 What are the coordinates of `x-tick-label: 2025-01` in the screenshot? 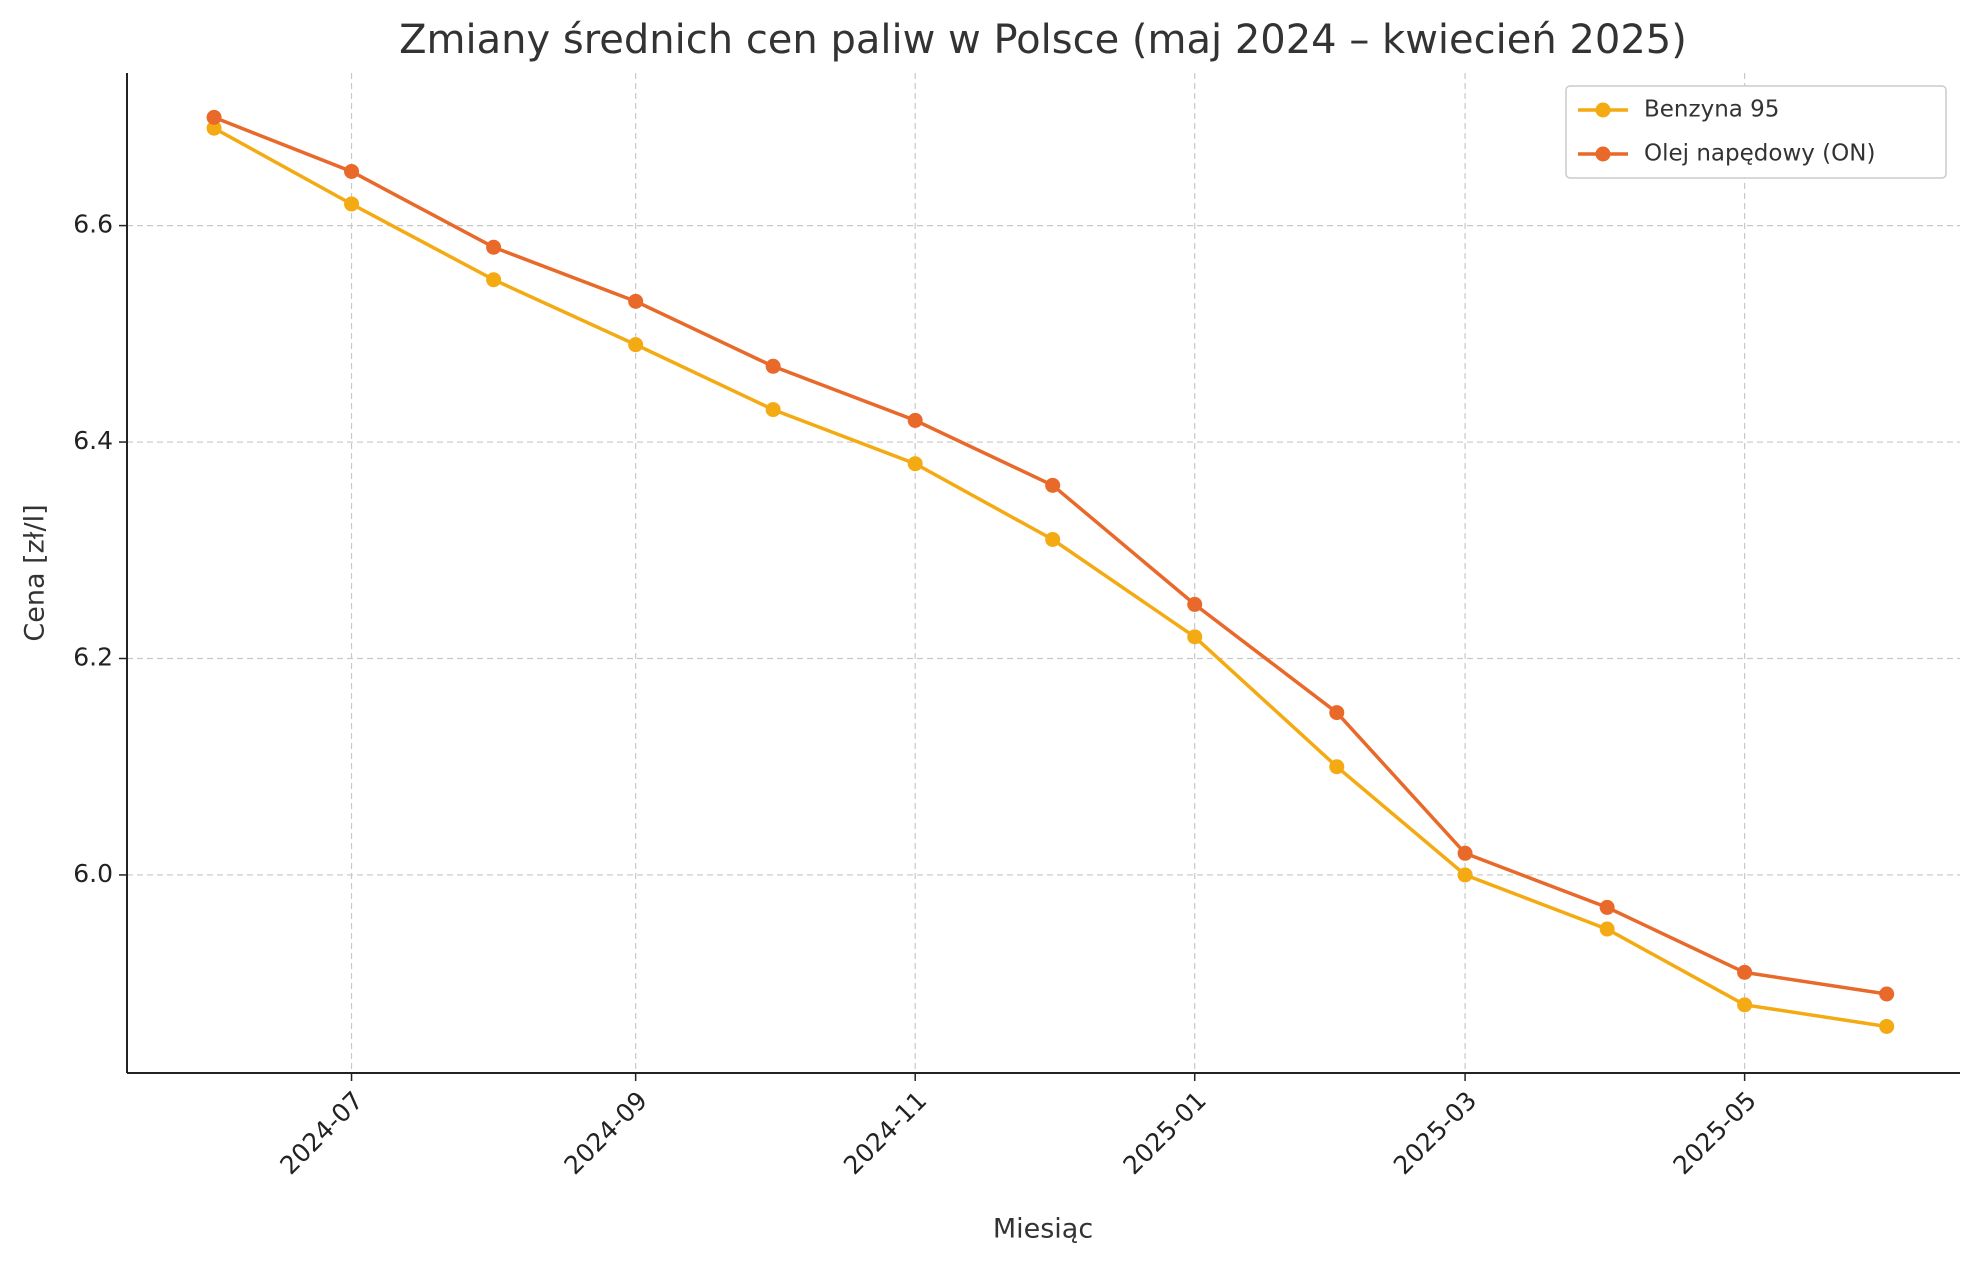 It's located at (1165, 1133).